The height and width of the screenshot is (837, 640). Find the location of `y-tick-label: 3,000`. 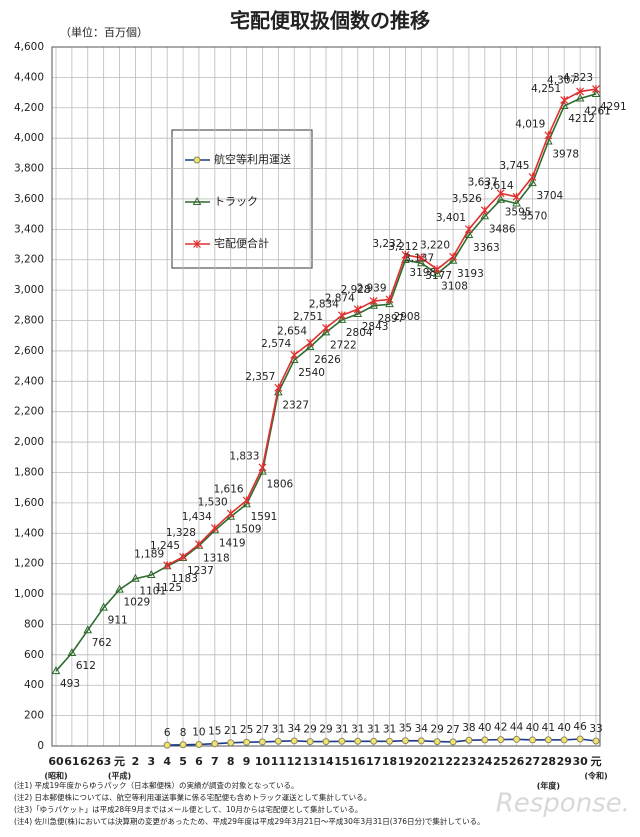

y-tick-label: 3,000 is located at coordinates (29, 290).